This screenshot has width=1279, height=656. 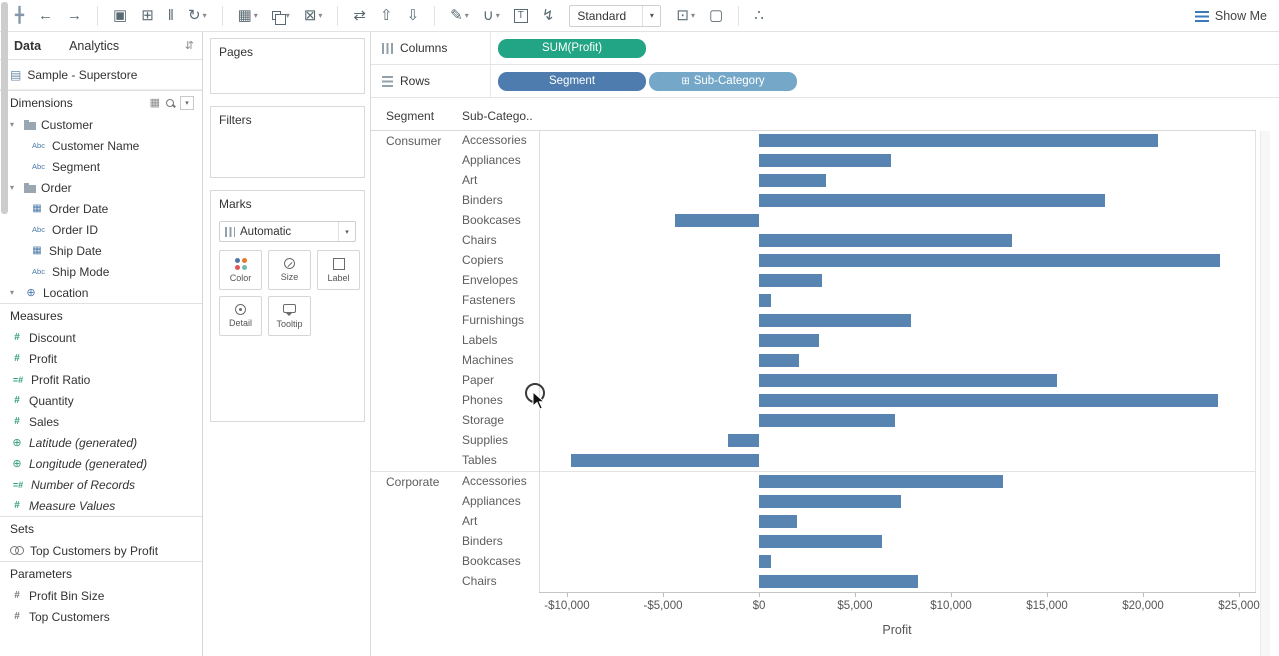 I want to click on datasource-item: ▤ Sample - Superstore, so click(x=101, y=75).